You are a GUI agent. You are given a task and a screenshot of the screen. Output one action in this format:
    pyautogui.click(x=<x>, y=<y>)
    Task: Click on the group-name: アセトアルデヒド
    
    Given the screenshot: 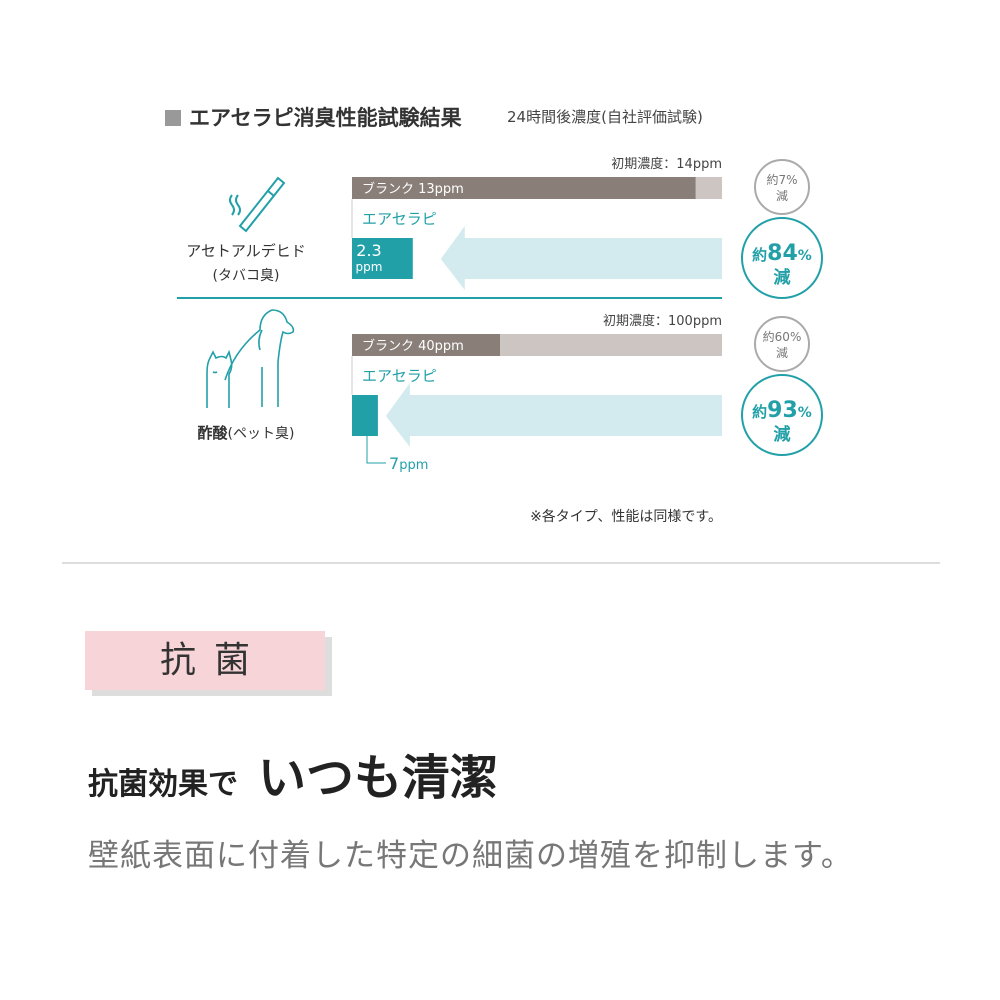 What is the action you would take?
    pyautogui.click(x=246, y=251)
    